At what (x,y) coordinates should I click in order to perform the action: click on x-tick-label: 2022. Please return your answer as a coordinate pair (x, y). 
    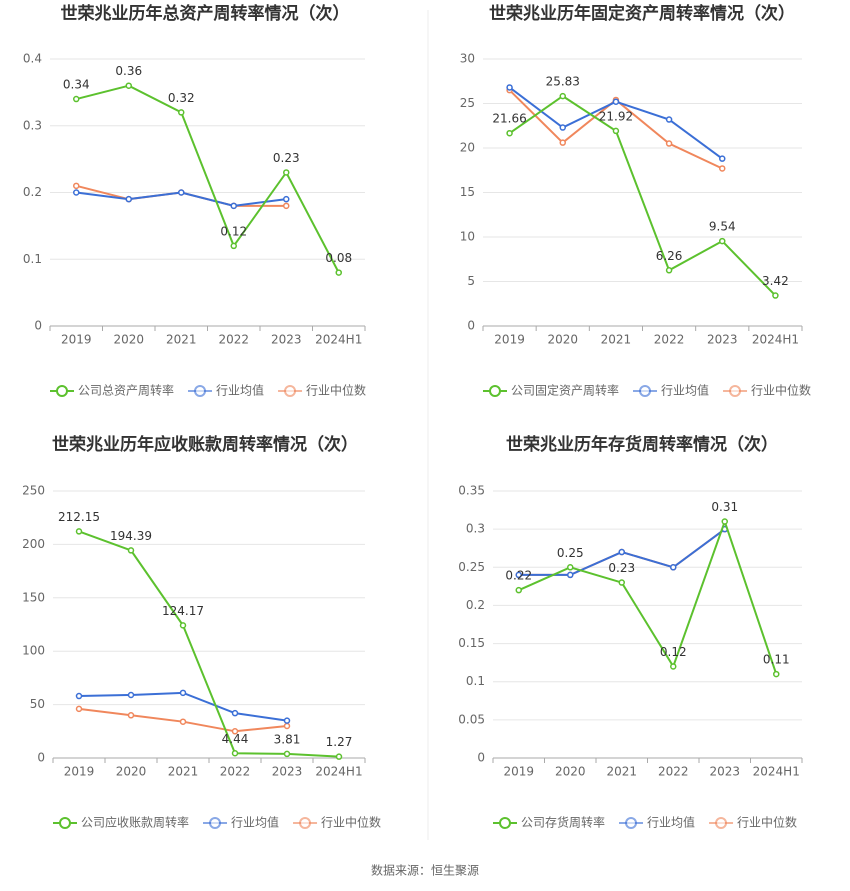
    Looking at the image, I should click on (669, 340).